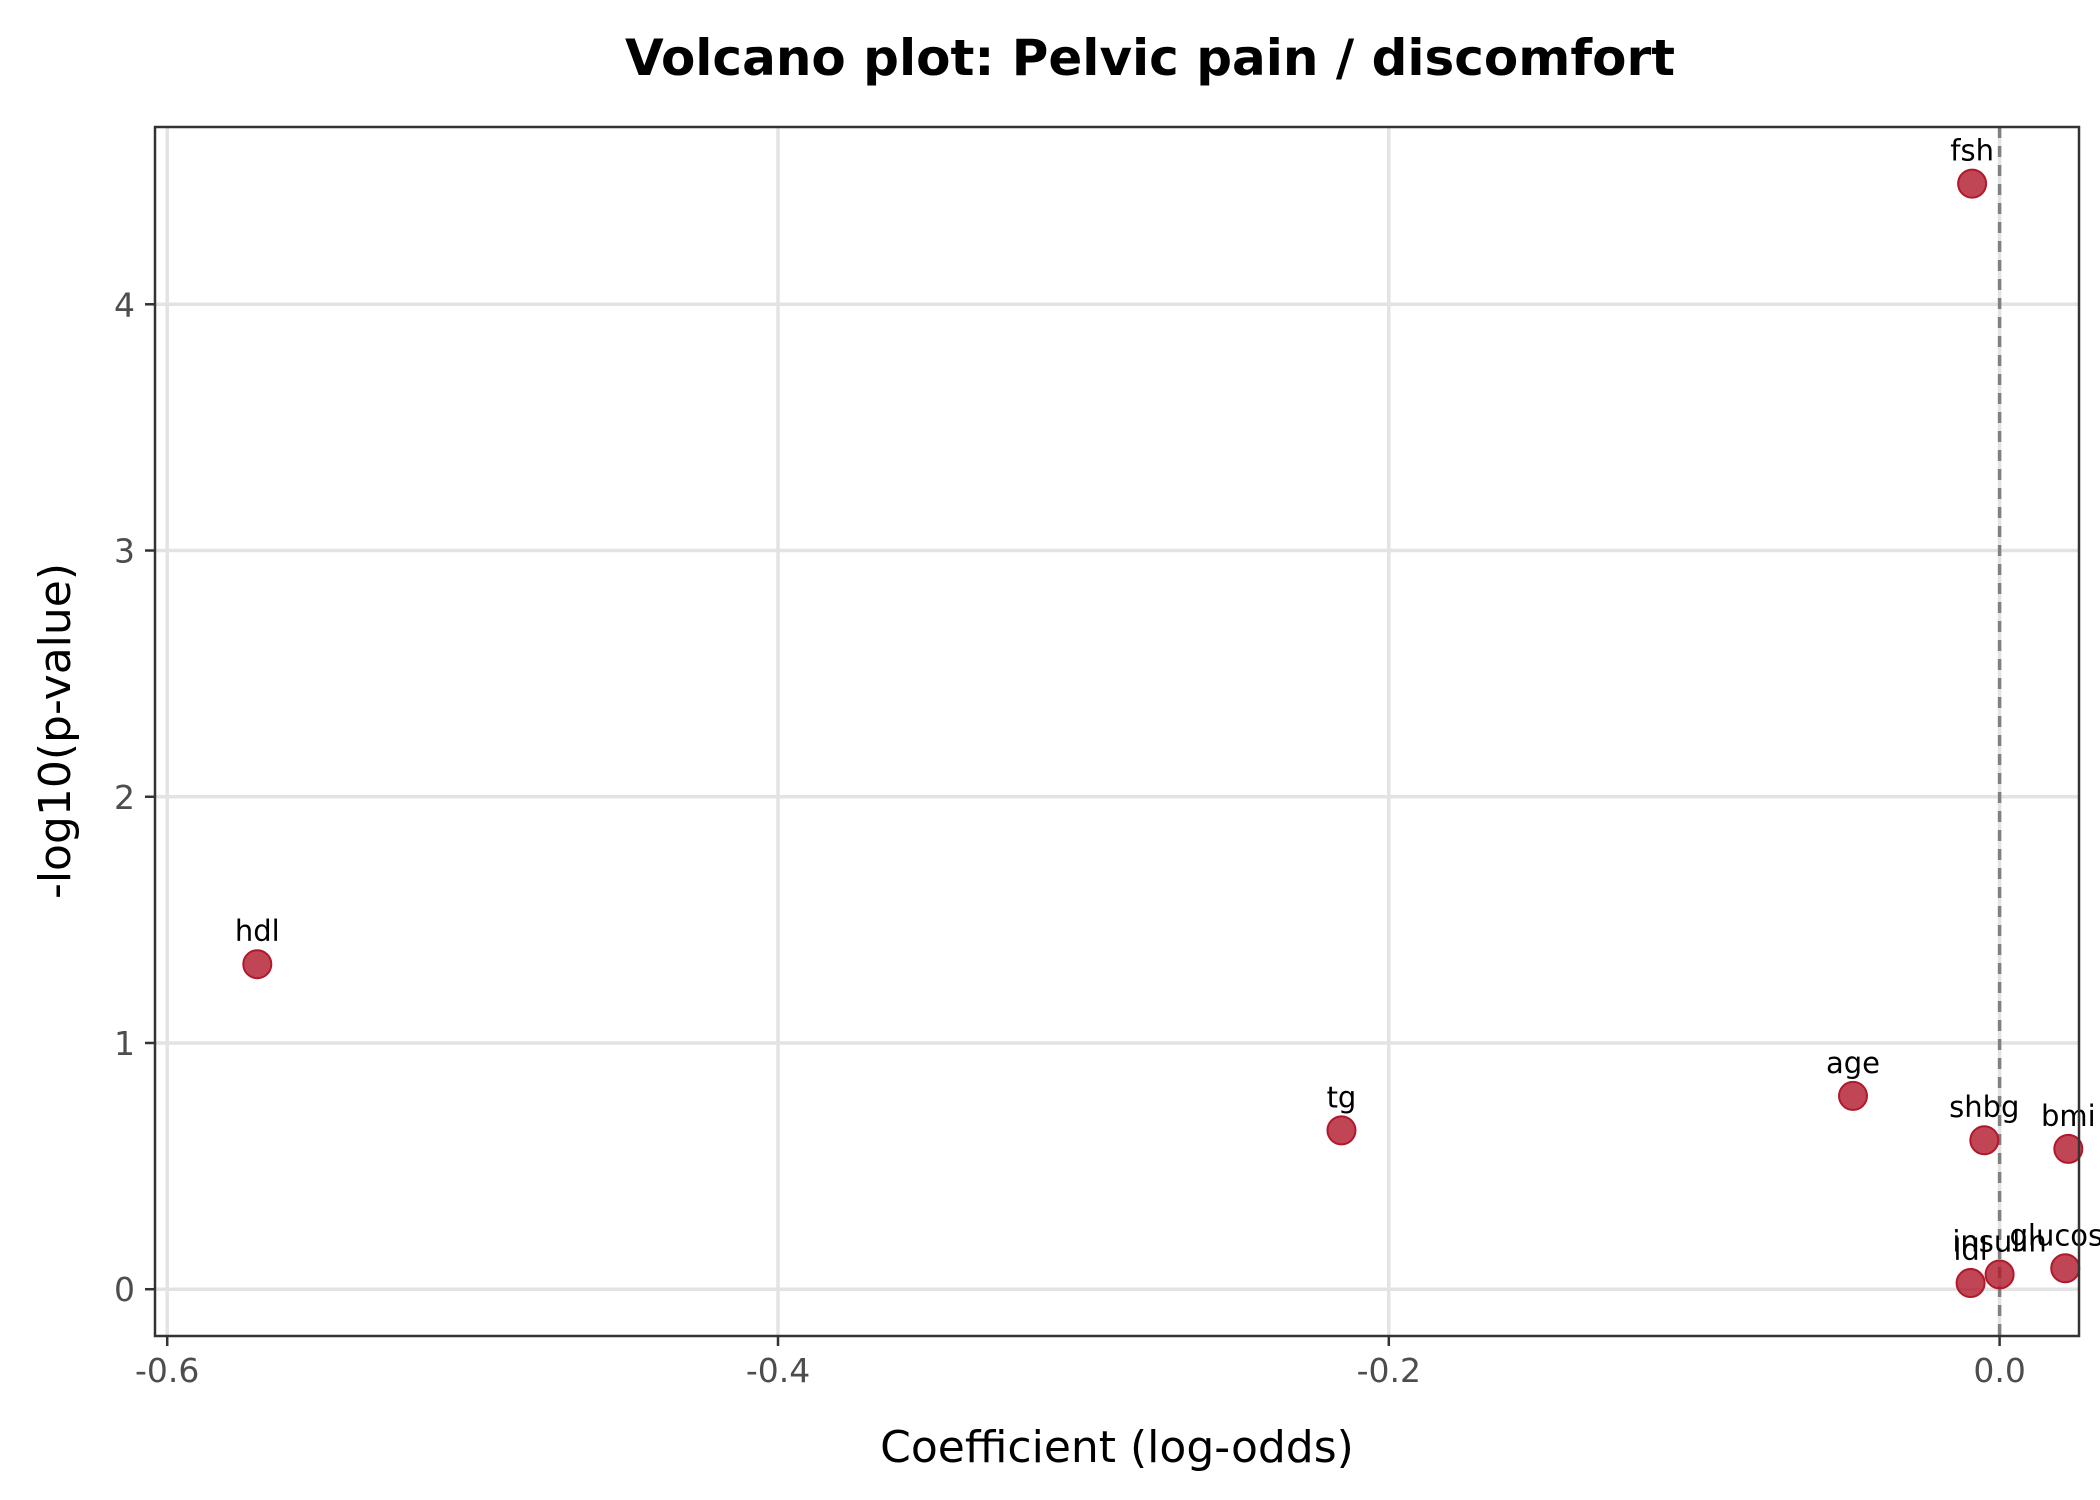 This screenshot has height=1500, width=2100. What do you see at coordinates (1999, 1241) in the screenshot?
I see `point-label-insulin: insulin` at bounding box center [1999, 1241].